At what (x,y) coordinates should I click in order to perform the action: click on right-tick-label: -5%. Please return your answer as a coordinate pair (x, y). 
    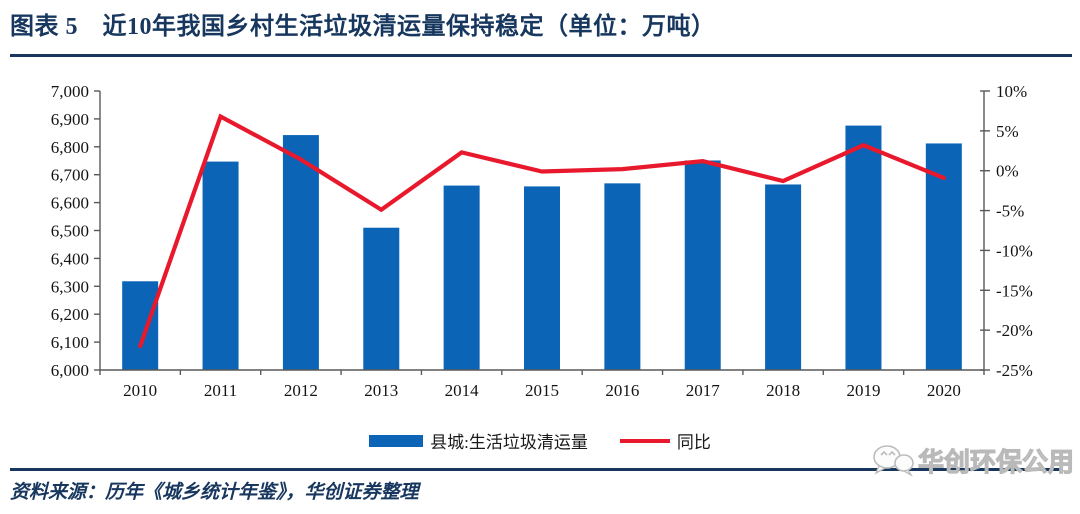
    Looking at the image, I should click on (1010, 211).